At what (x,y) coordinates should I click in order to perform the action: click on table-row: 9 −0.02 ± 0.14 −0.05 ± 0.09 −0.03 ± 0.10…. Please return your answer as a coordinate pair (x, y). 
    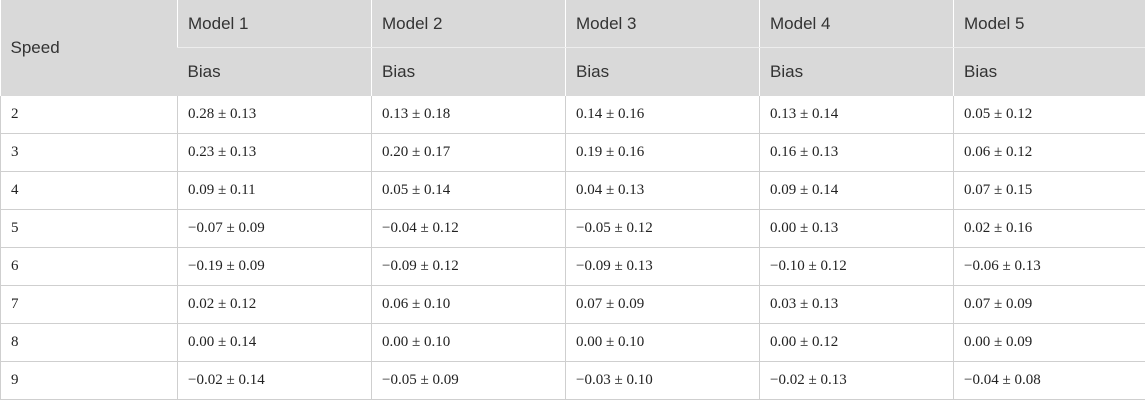
    Looking at the image, I should click on (572, 380).